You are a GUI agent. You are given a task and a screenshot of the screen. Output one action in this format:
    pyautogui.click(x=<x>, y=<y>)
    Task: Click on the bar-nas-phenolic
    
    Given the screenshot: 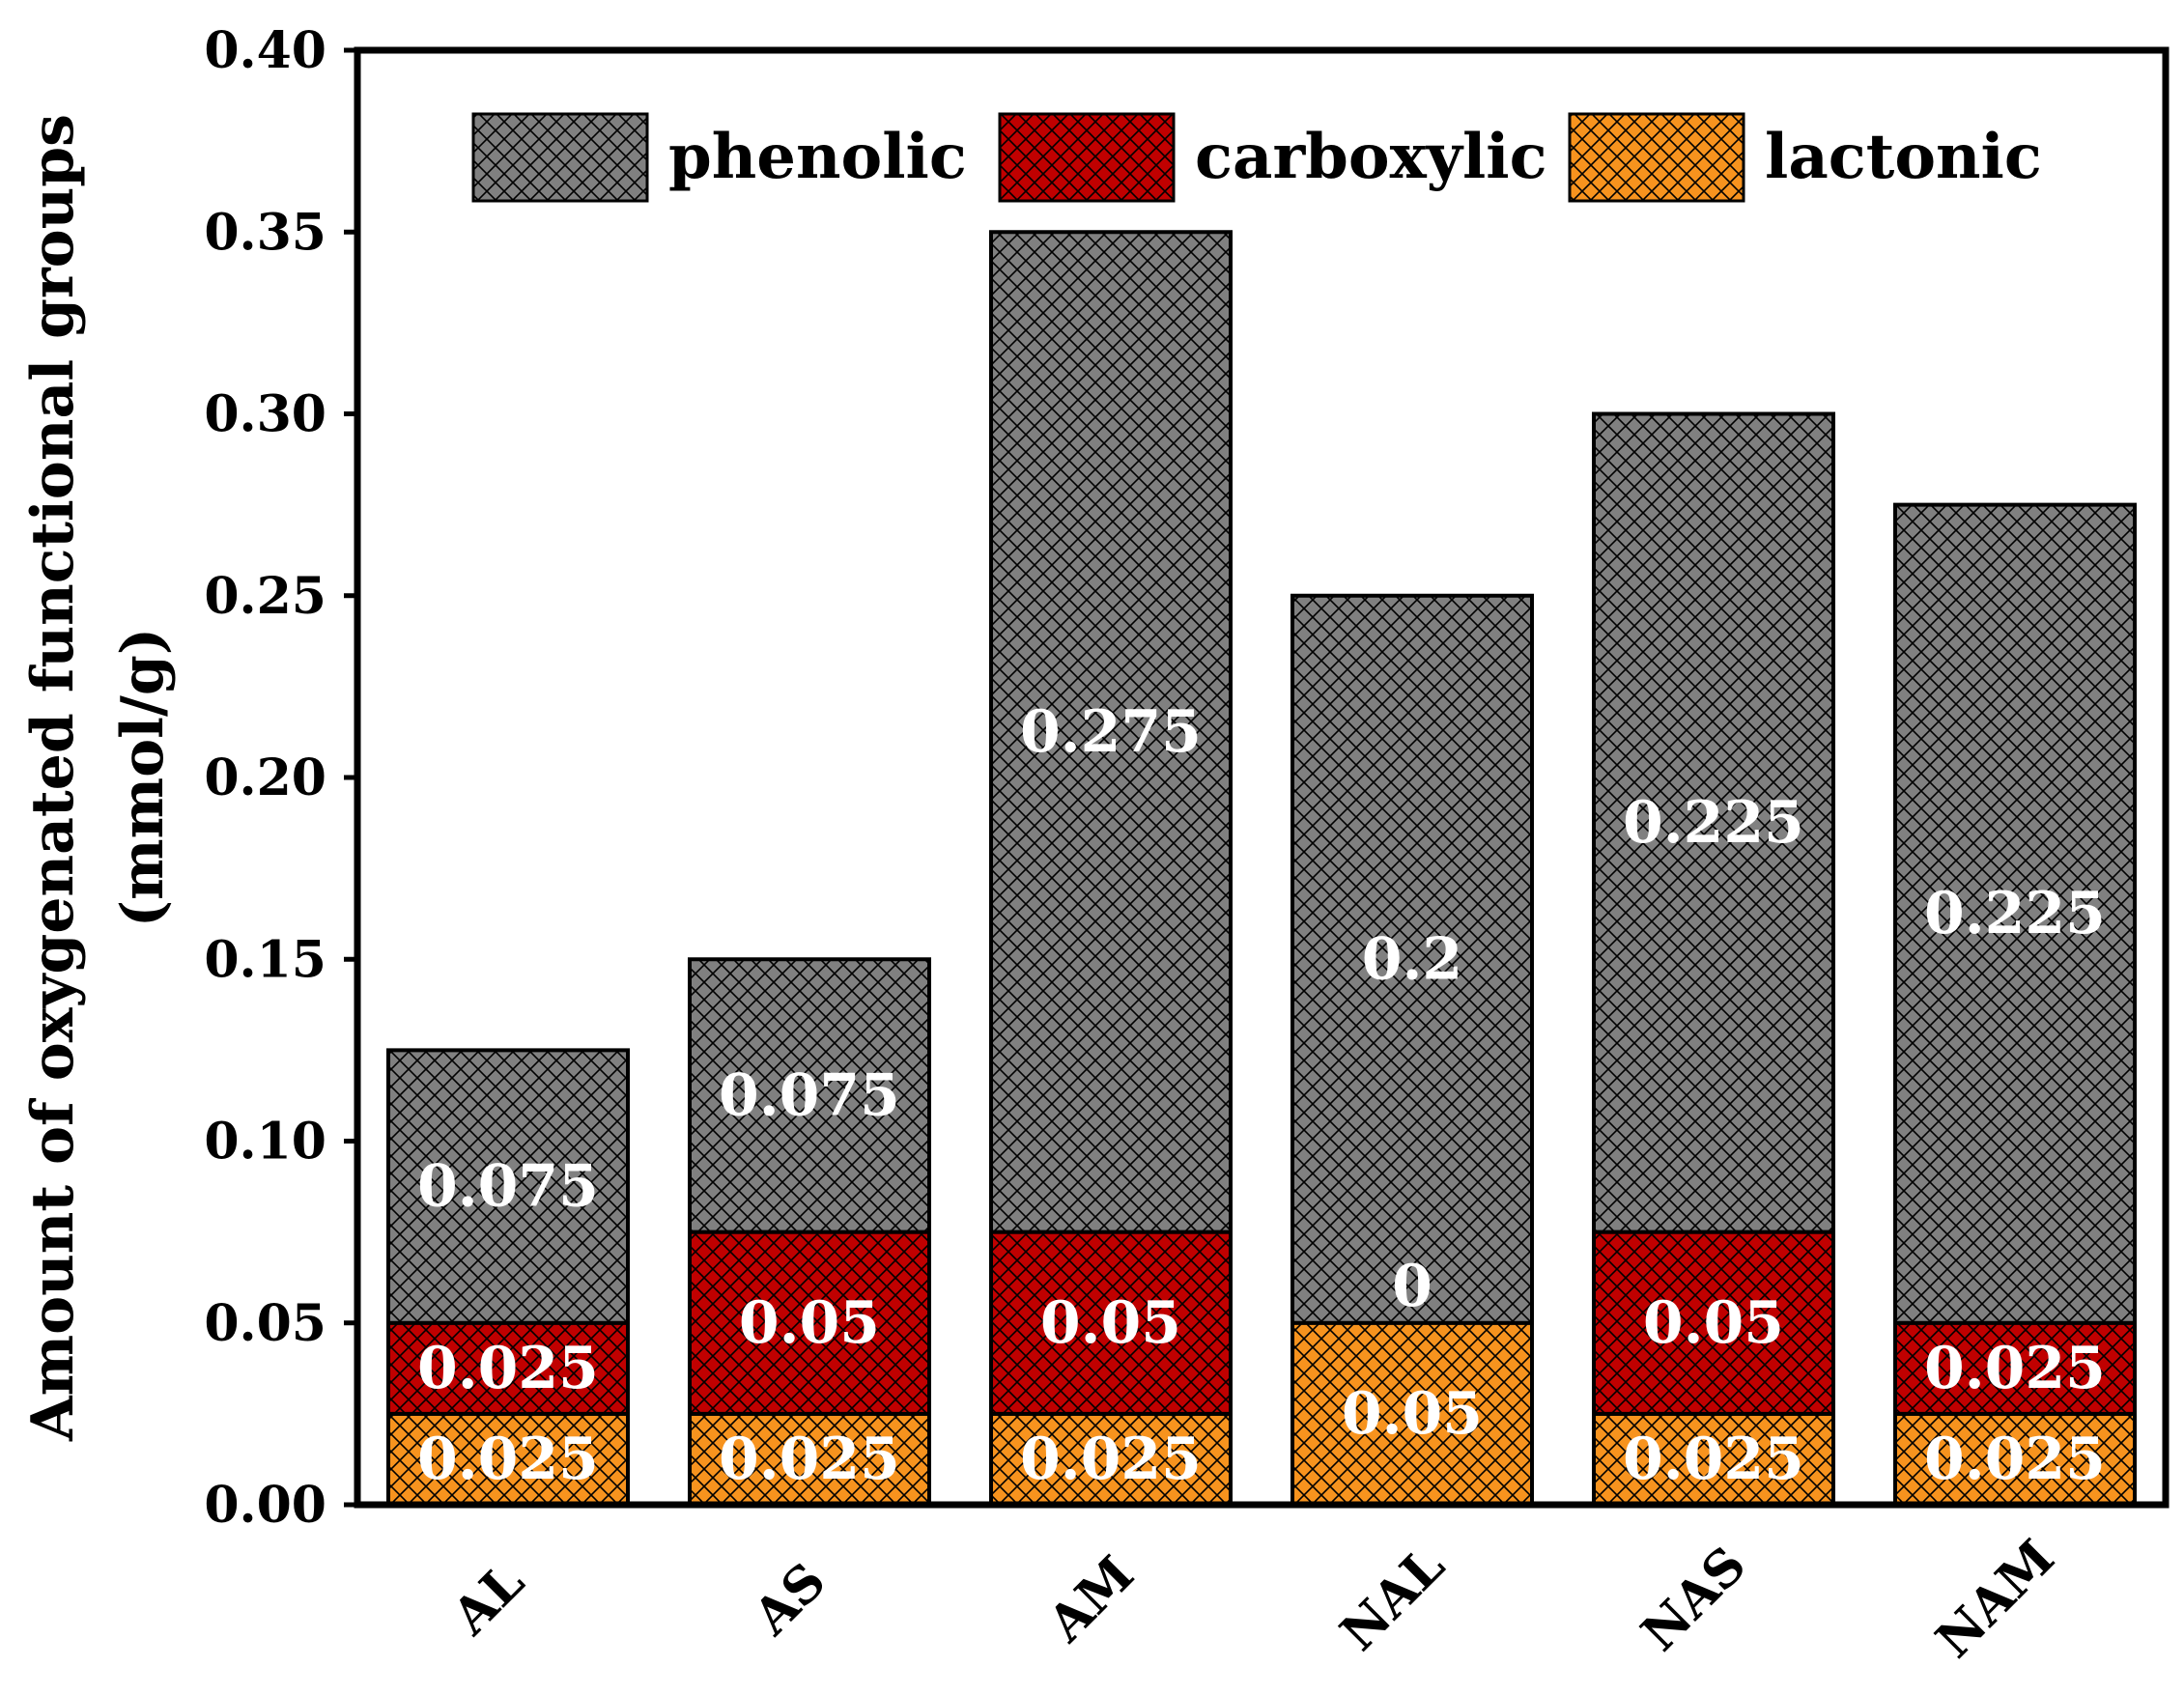 What is the action you would take?
    pyautogui.click(x=1714, y=822)
    